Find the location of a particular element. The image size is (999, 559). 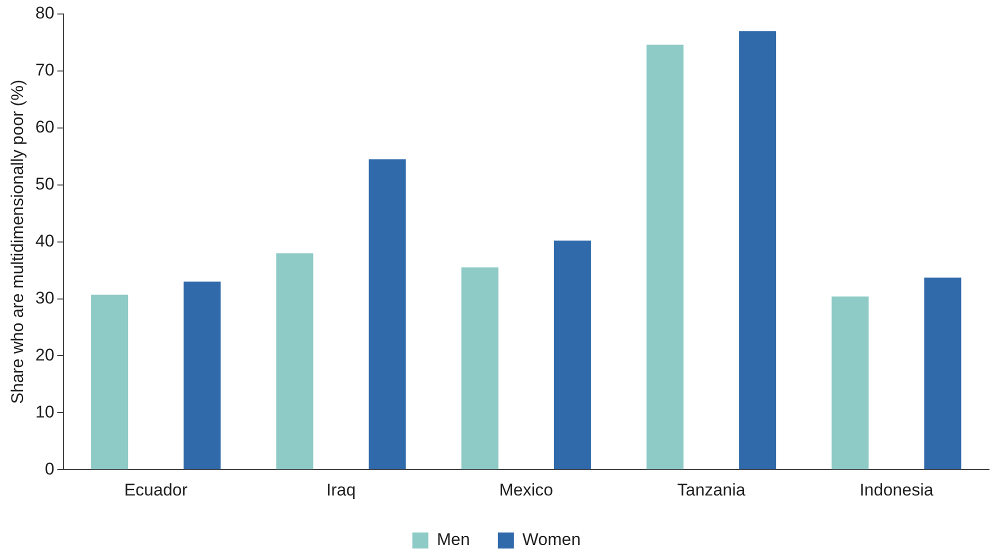

x-tick-label: Iraq is located at coordinates (341, 490).